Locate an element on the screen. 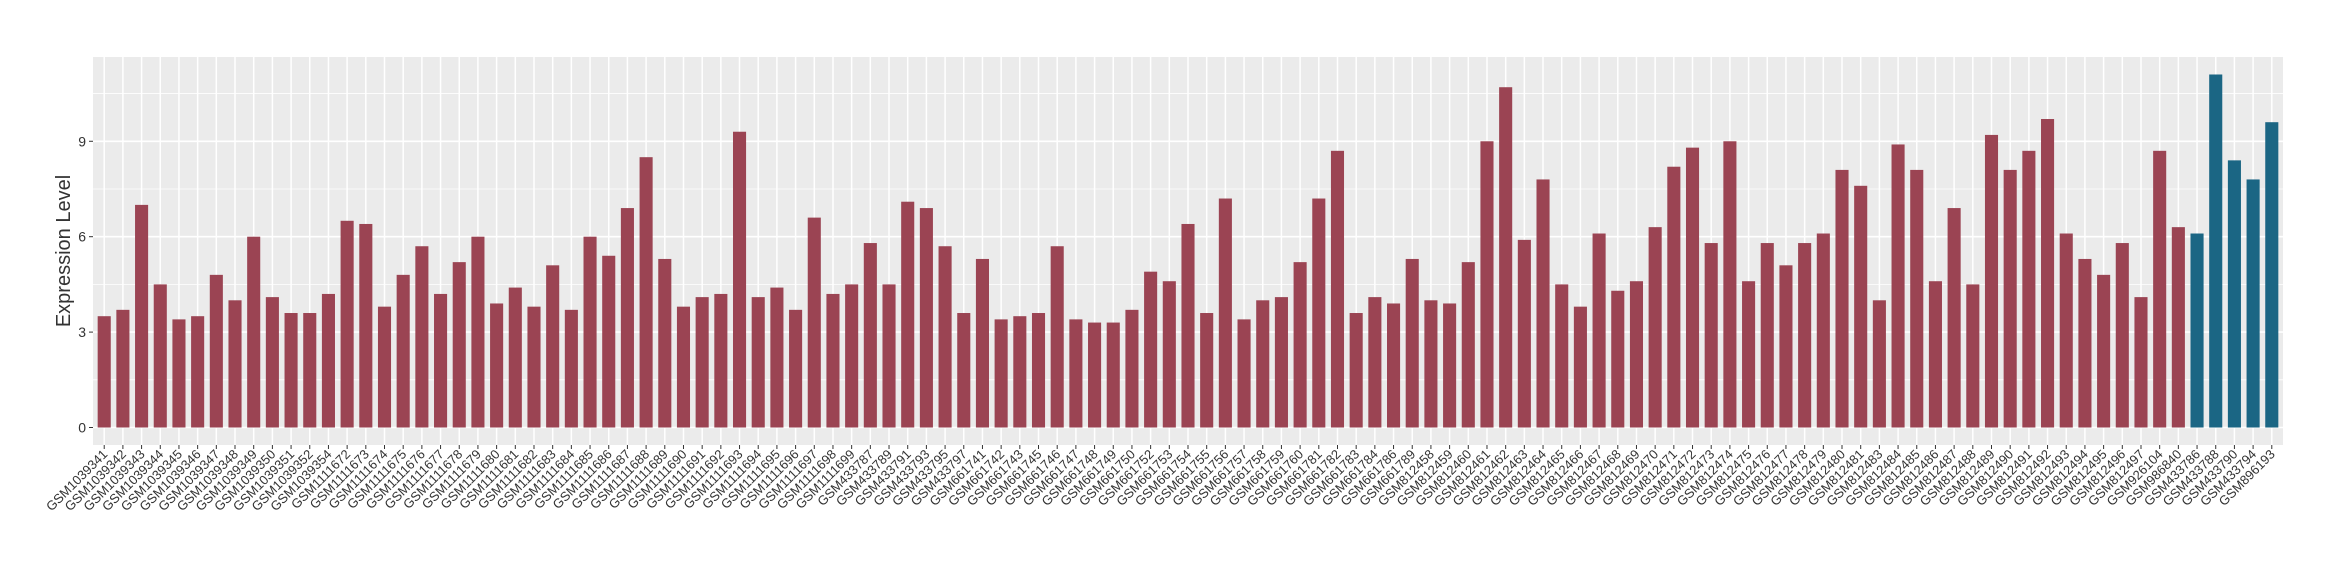 This screenshot has width=2340, height=580. y-axis-title: Expression Level is located at coordinates (64, 251).